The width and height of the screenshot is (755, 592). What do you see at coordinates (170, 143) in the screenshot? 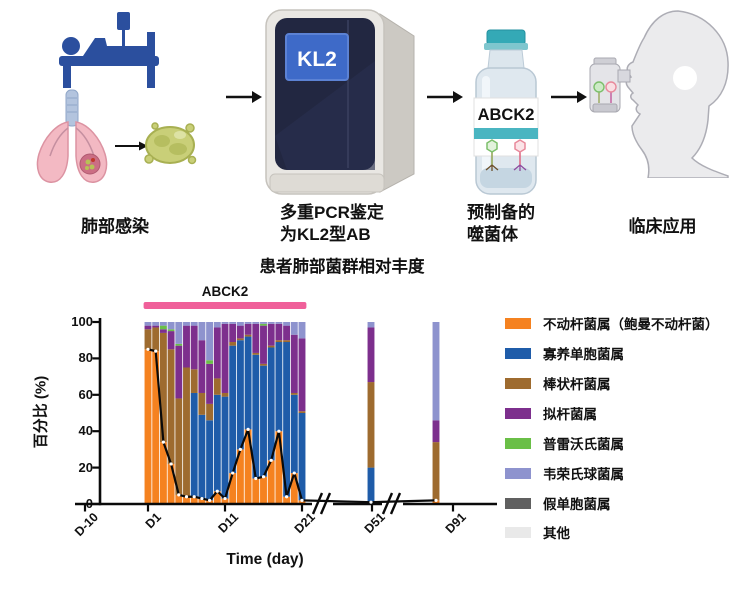
I see `sputum-sample-icon` at bounding box center [170, 143].